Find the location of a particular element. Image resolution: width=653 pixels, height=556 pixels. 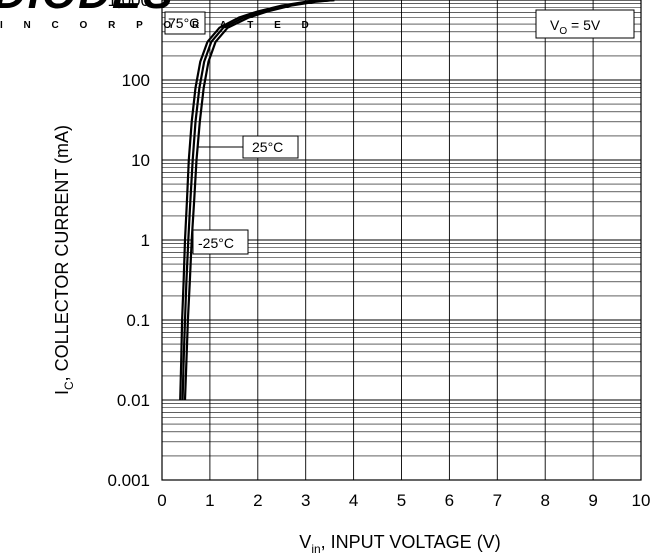

callout-75c: 75°C is located at coordinates (185, 23).